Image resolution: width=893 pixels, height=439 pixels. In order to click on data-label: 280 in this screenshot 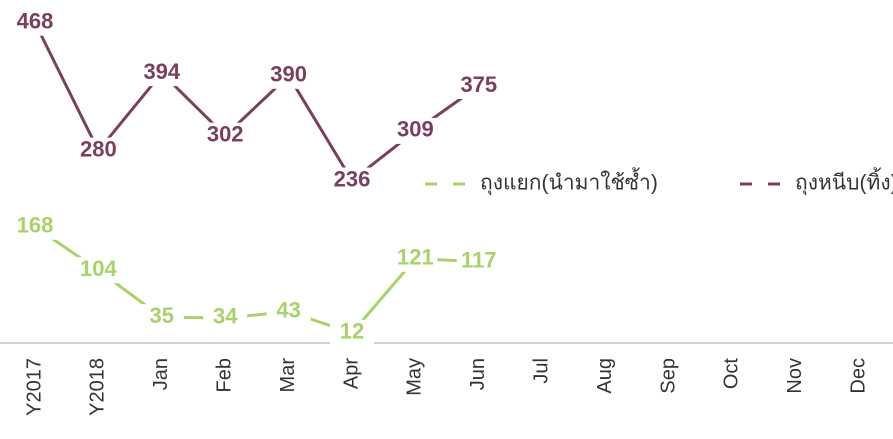, I will do `click(98, 148)`.